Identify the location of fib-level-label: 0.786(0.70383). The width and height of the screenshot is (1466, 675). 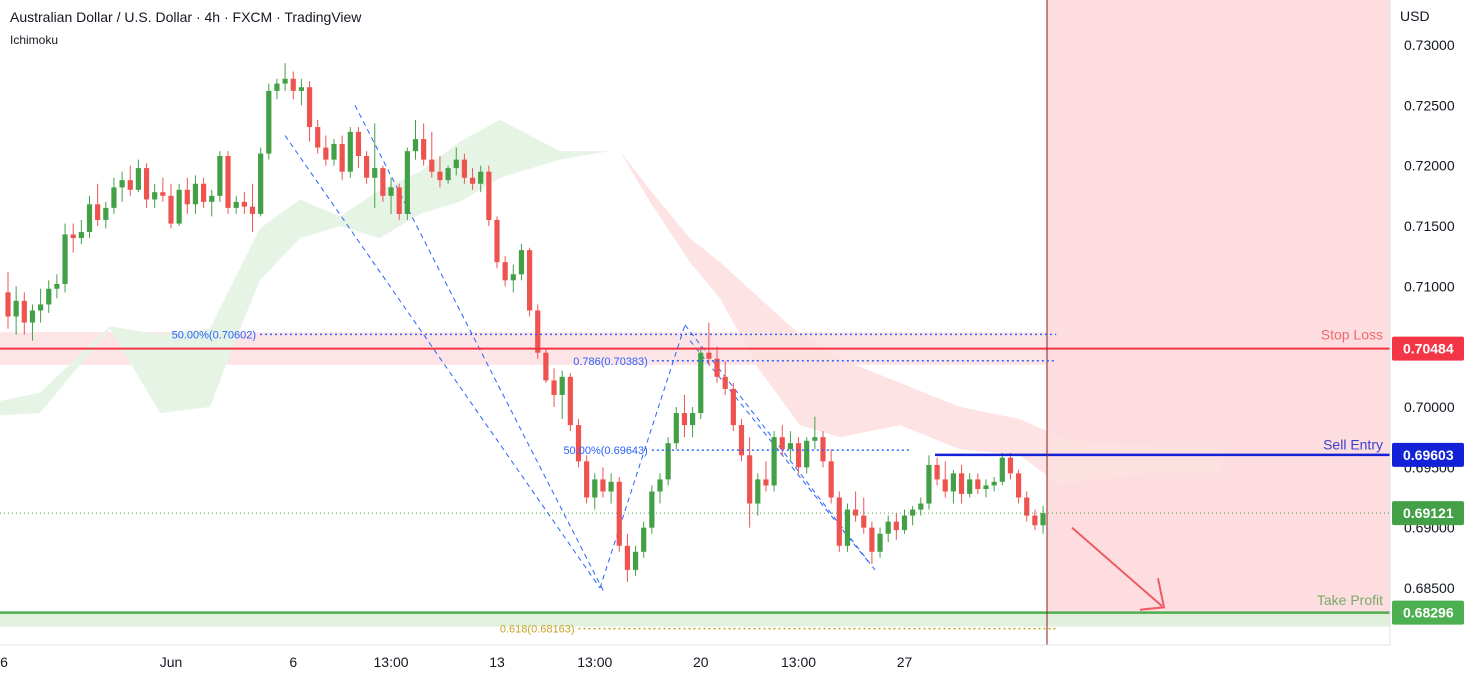
(610, 362).